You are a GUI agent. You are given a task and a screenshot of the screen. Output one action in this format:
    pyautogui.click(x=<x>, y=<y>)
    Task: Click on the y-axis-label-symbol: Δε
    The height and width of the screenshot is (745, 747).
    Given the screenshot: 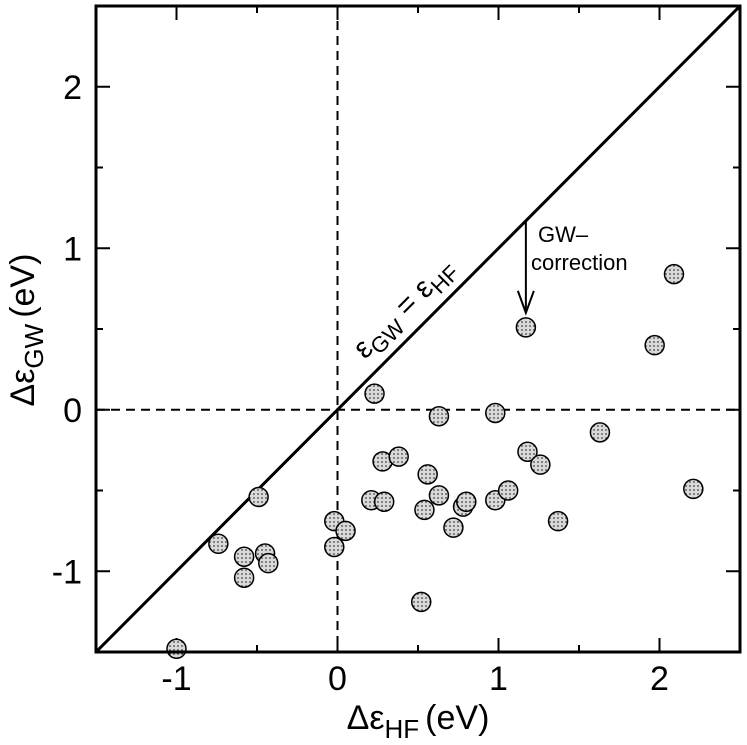 What is the action you would take?
    pyautogui.click(x=23, y=388)
    